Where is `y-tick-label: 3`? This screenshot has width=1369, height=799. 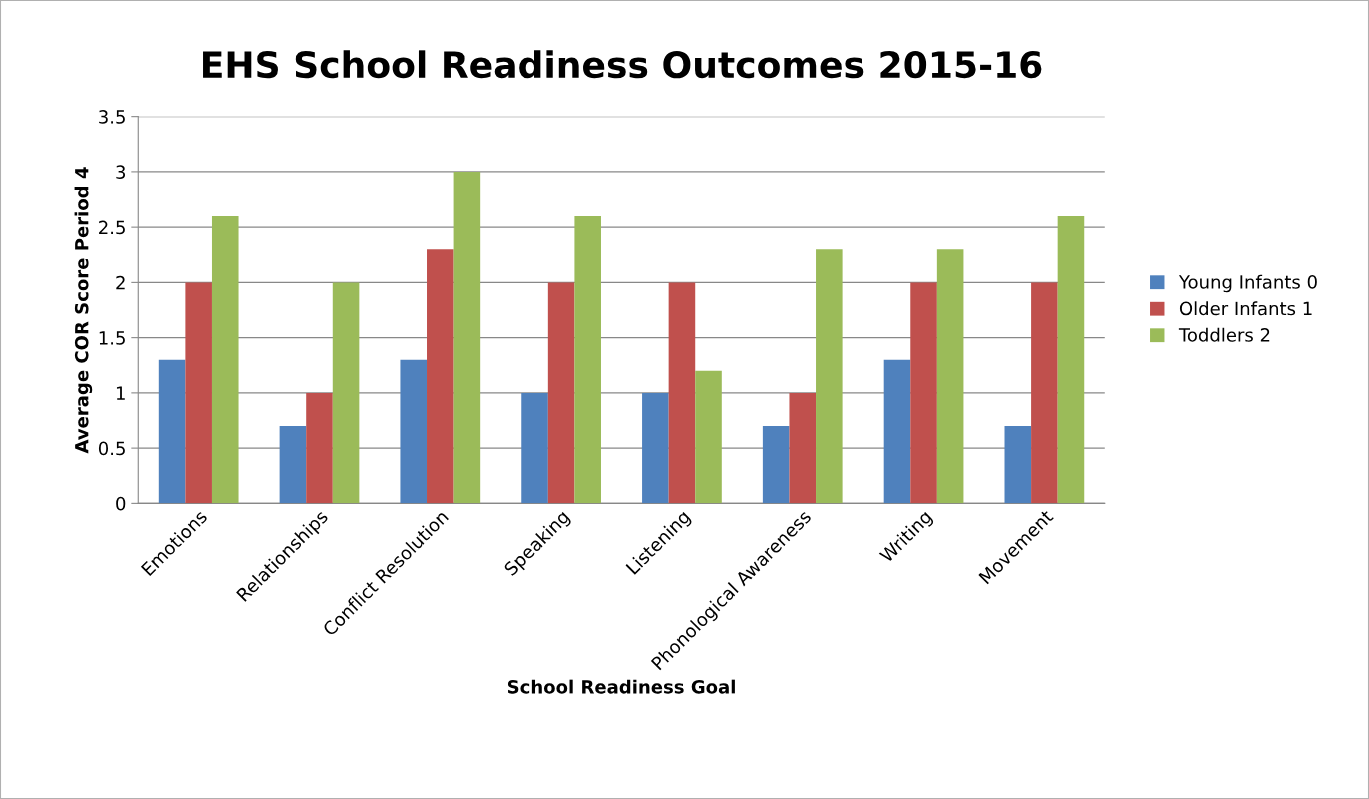 y-tick-label: 3 is located at coordinates (121, 172).